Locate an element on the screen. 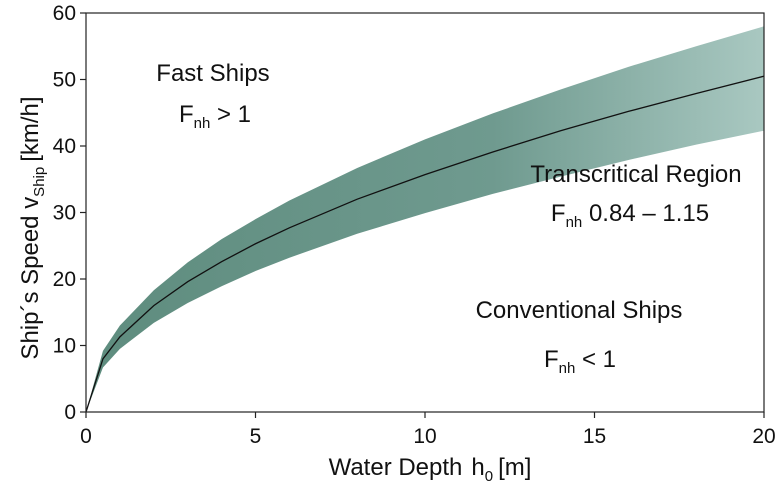  x-axis-symbol: h is located at coordinates (477, 467).